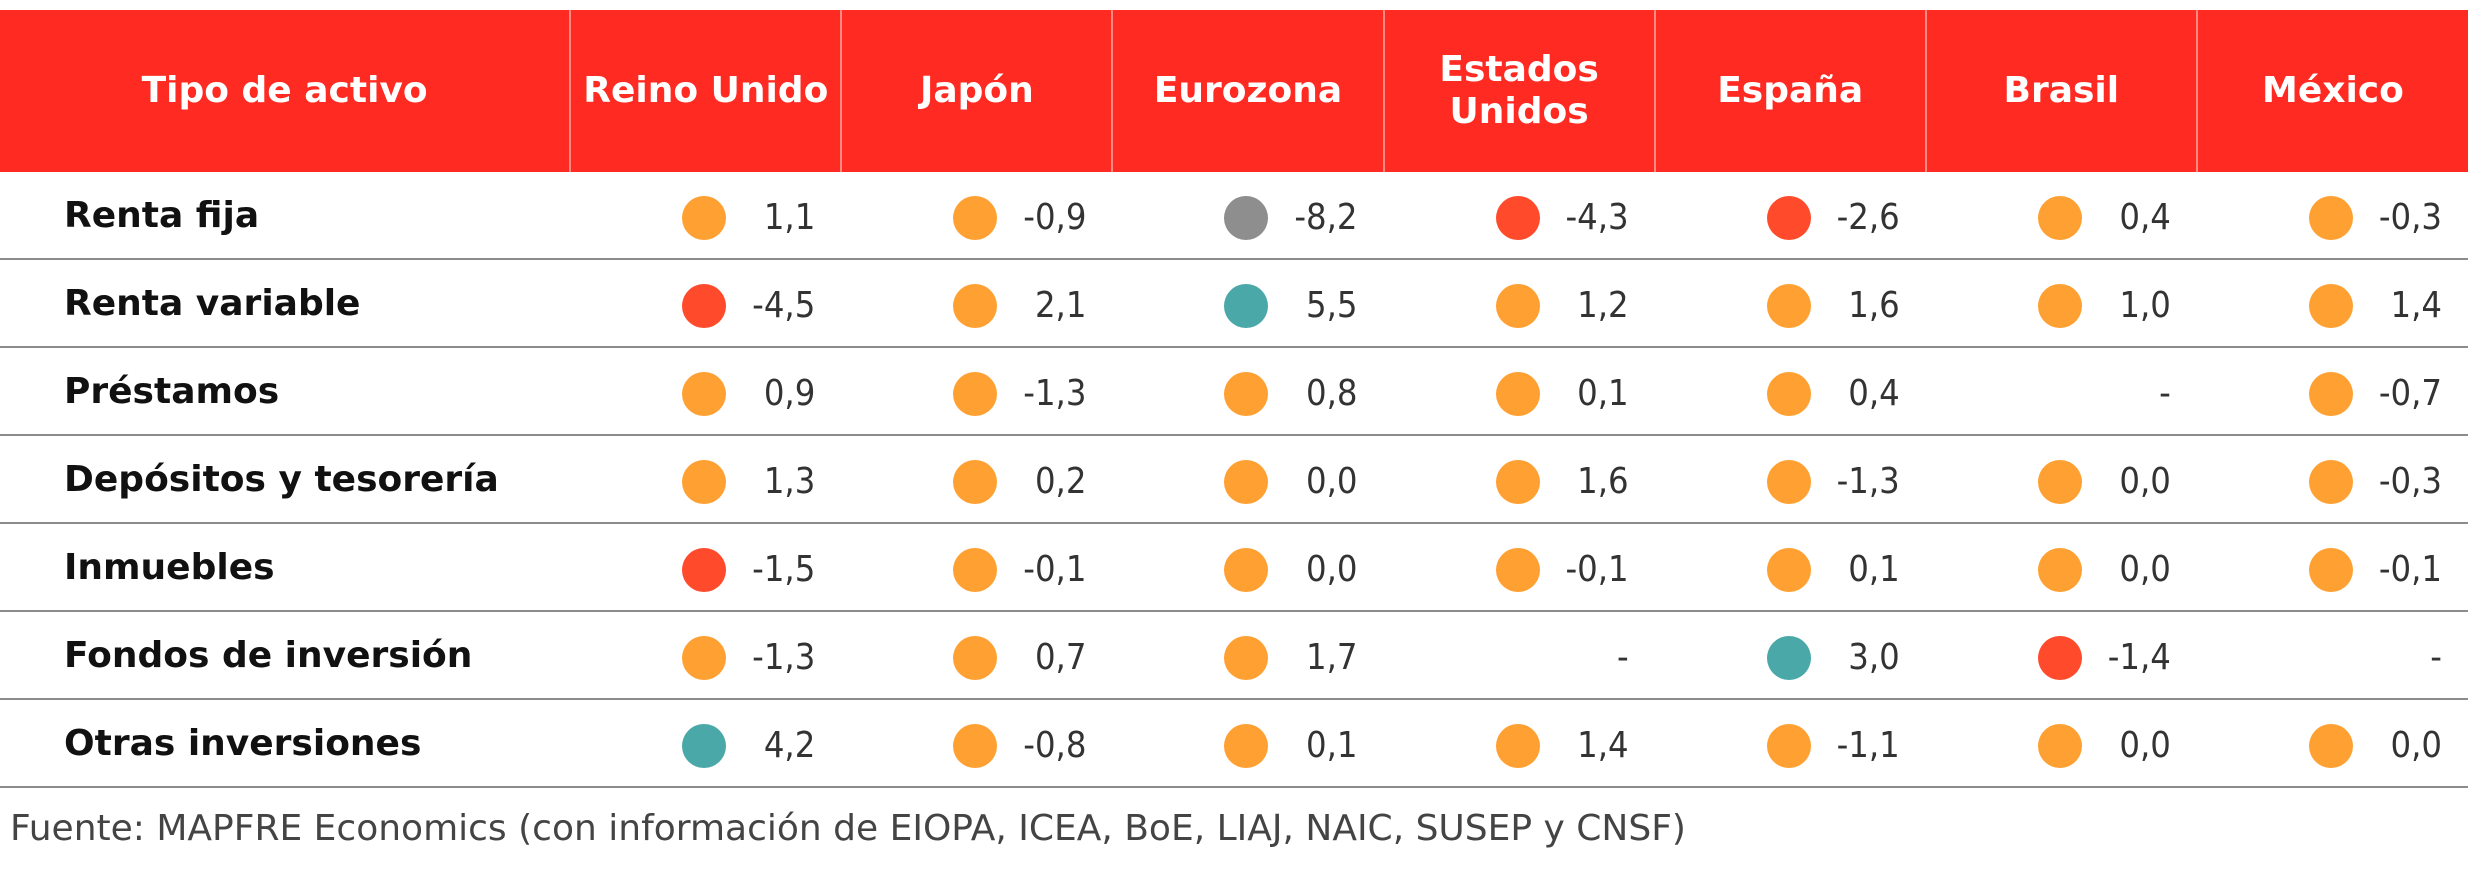 This screenshot has width=2468, height=872. Describe the element at coordinates (1326, 217) in the screenshot. I see `cell-value: -8,2` at that location.